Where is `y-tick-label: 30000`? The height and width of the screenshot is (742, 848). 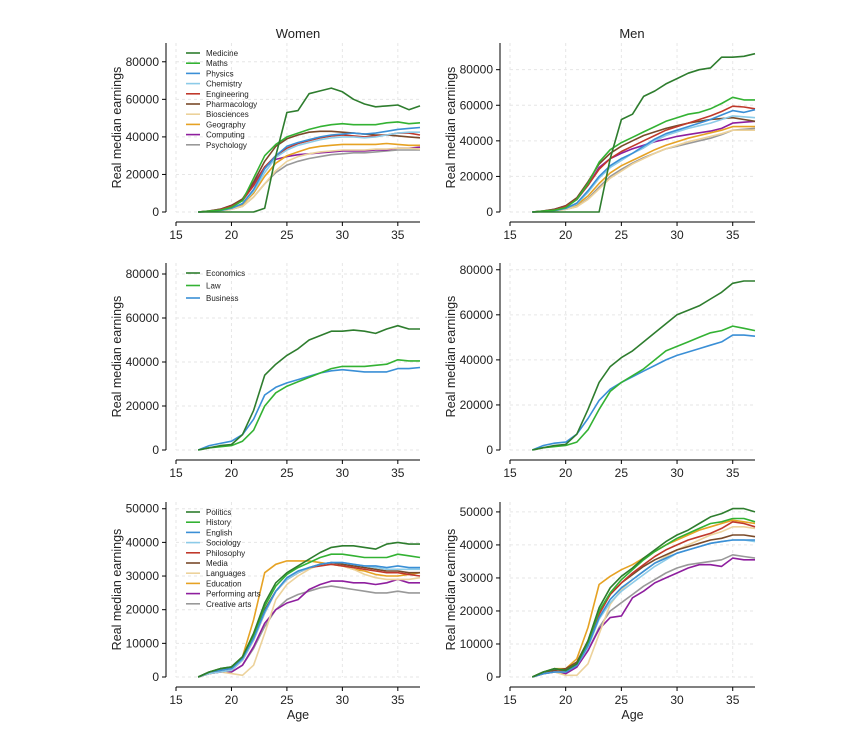
y-tick-label: 30000 is located at coordinates (143, 576).